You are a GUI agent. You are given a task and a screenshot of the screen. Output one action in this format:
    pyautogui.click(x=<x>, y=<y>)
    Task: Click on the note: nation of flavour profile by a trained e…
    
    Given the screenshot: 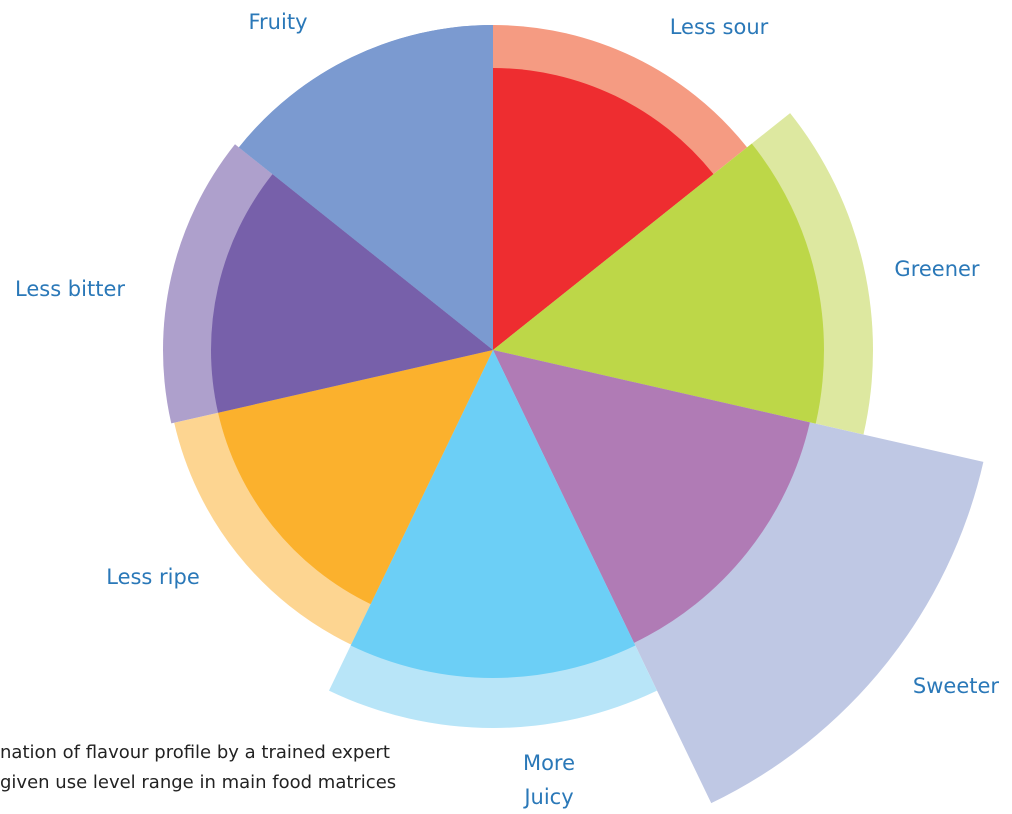 What is the action you would take?
    pyautogui.click(x=195, y=752)
    